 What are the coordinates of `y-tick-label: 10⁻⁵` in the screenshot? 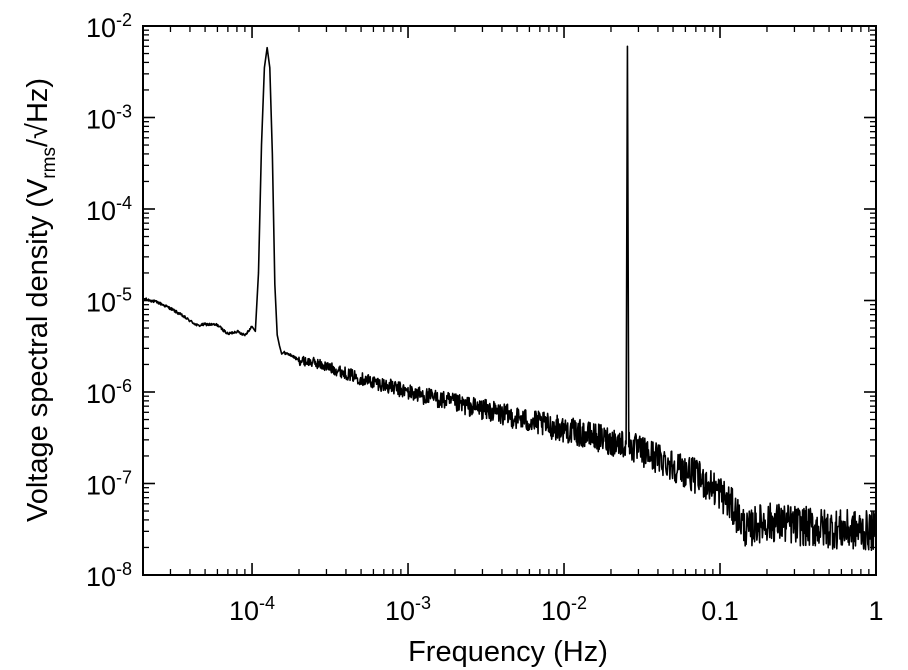 It's located at (109, 301).